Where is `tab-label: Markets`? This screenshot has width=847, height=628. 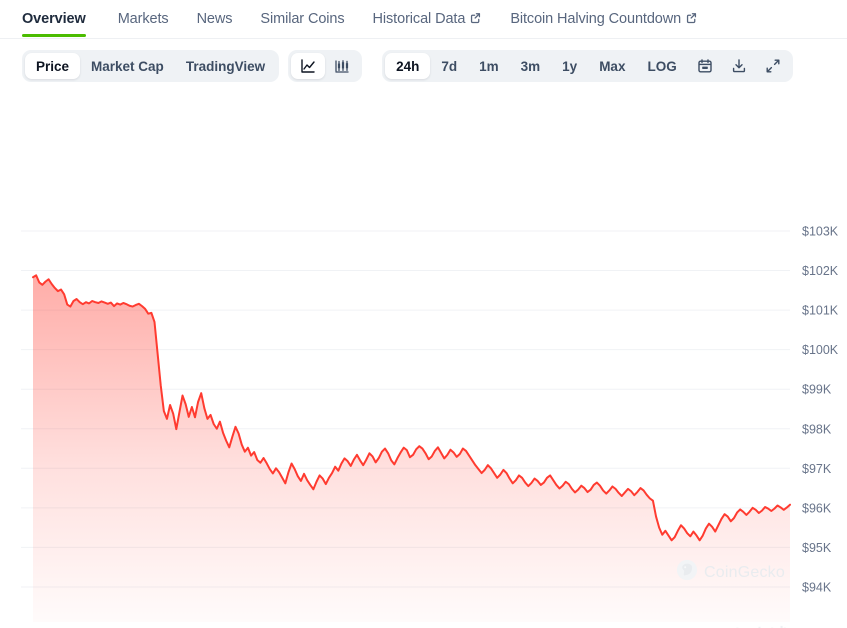
tab-label: Markets is located at coordinates (143, 18).